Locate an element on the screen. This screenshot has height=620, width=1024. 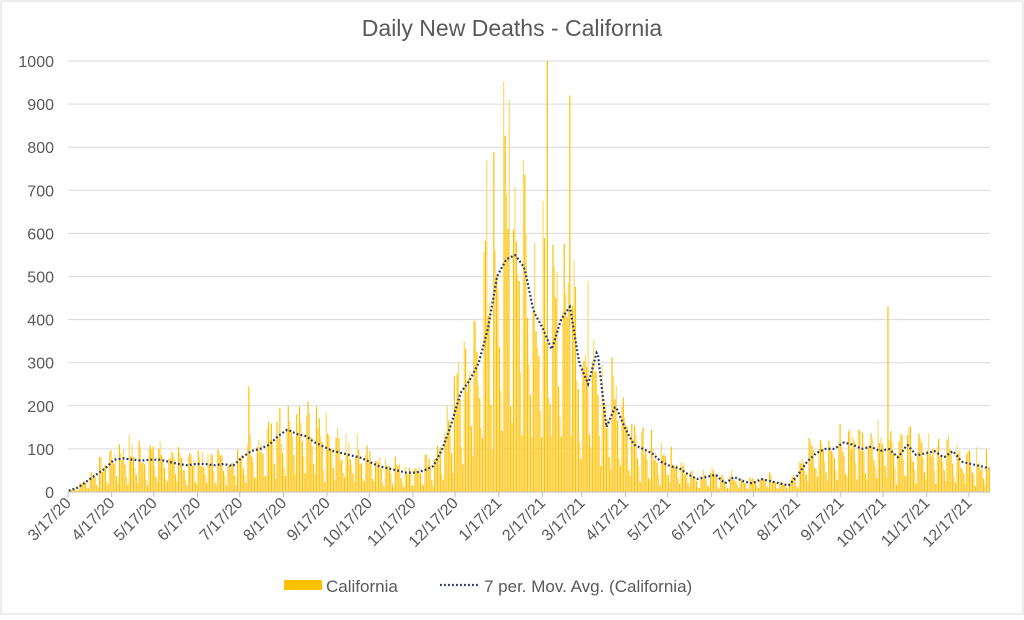
legend-swatch-california is located at coordinates (303, 585).